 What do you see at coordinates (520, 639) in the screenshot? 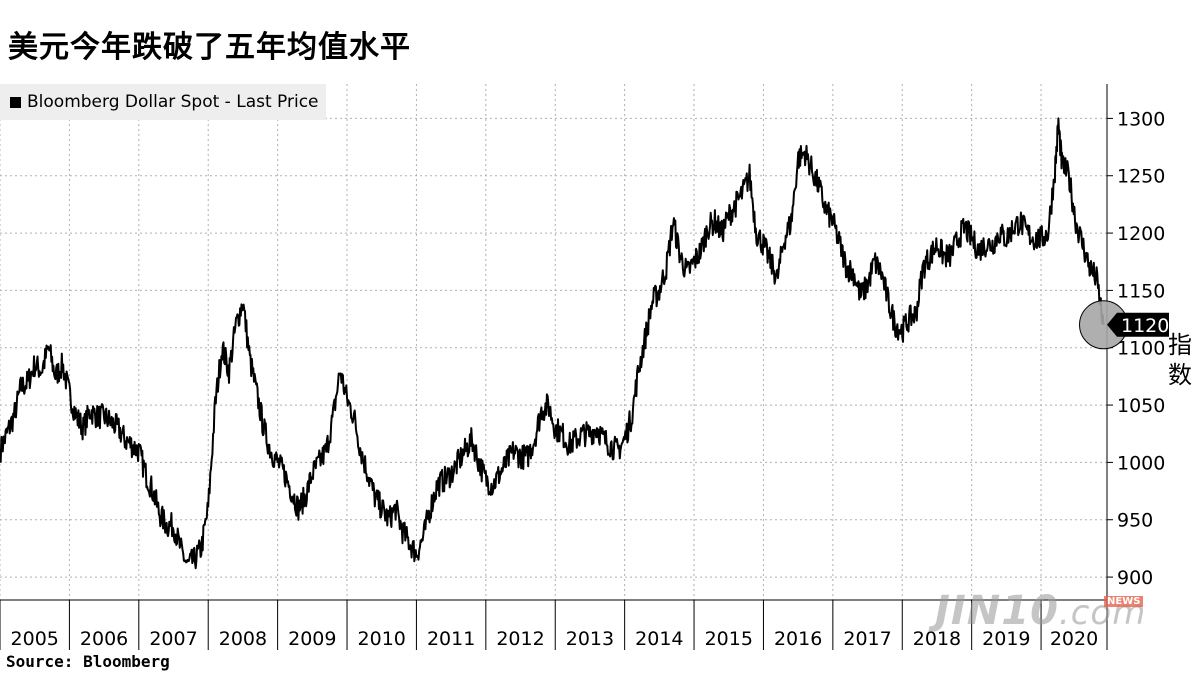
I see `x-tick-label: 2012` at bounding box center [520, 639].